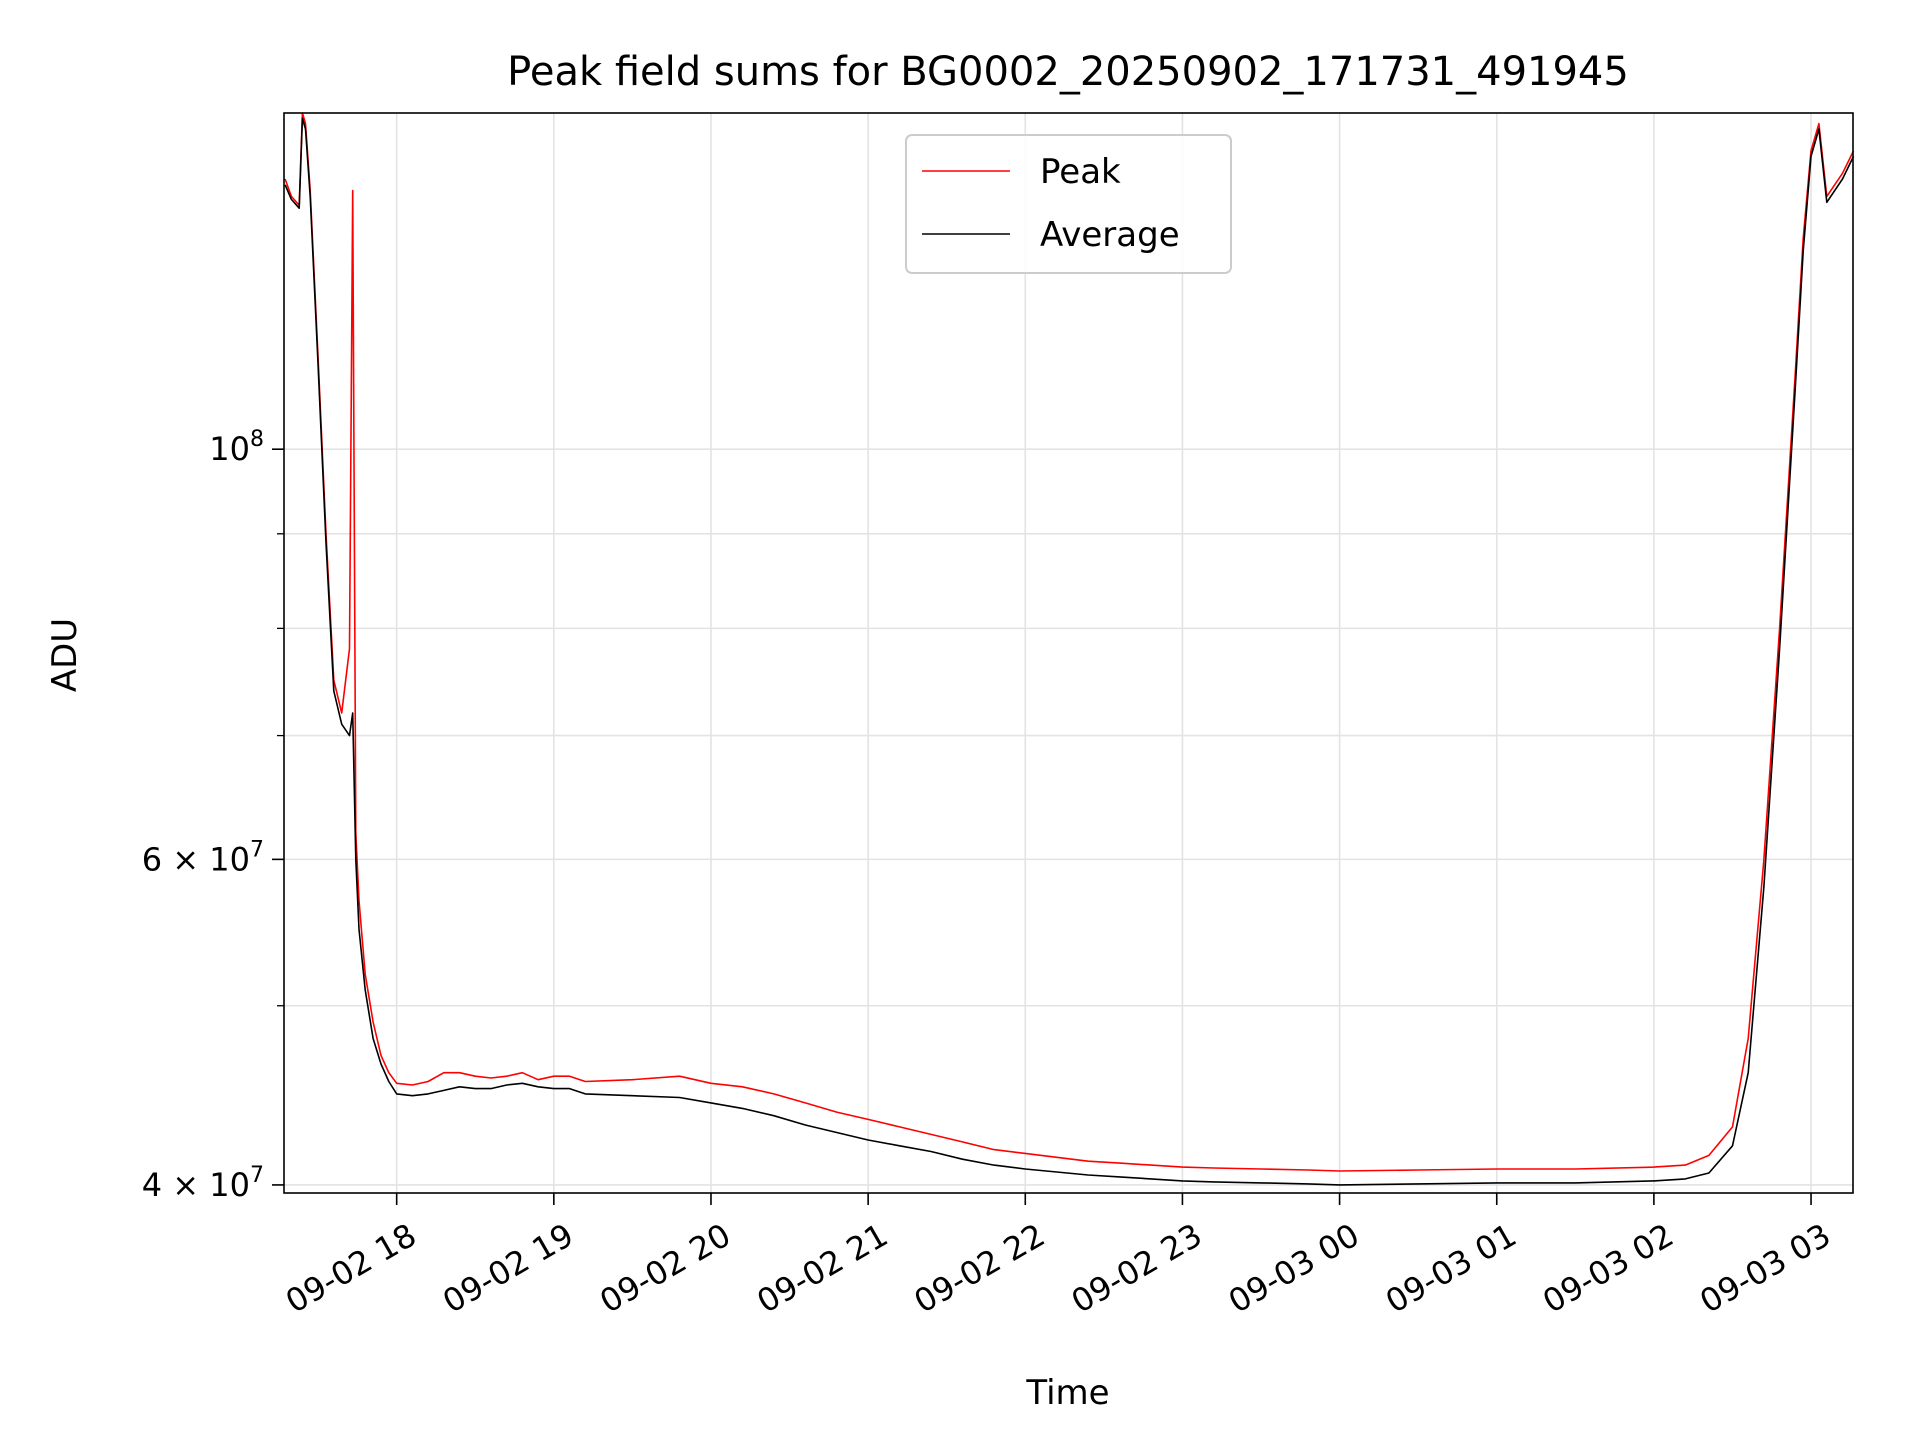  I want to click on legend: Peak Average, so click(1068, 204).